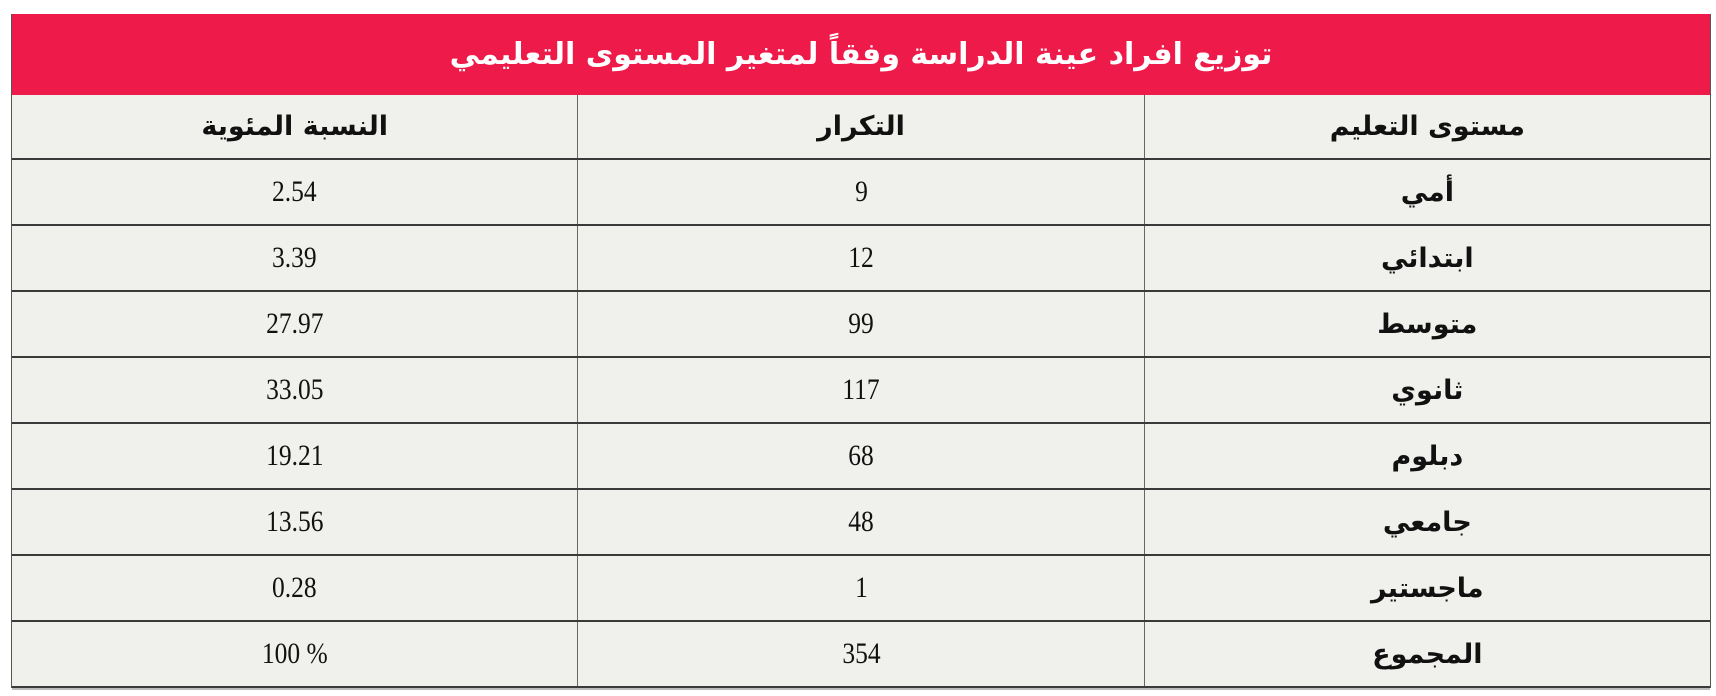  I want to click on percent-cell-text: 19.21, so click(295, 455).